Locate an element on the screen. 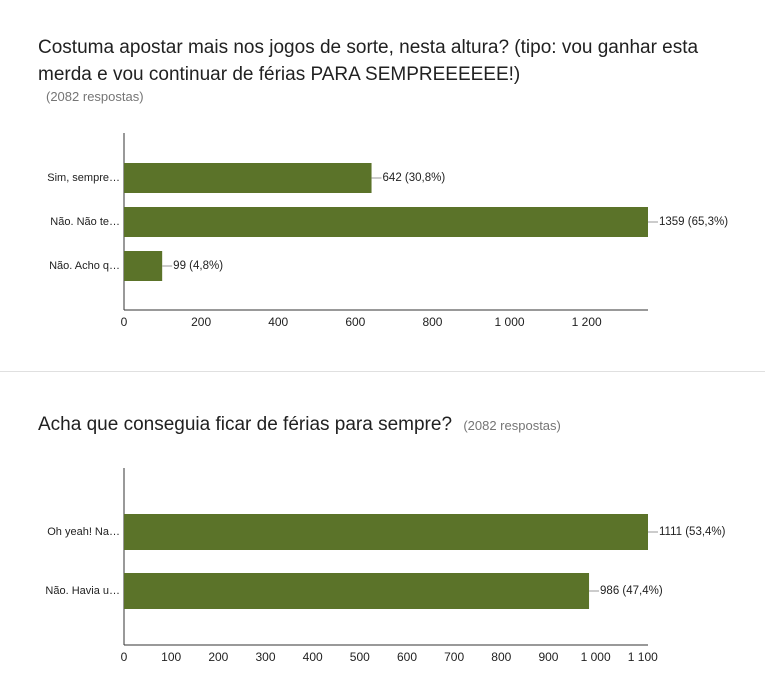  divider is located at coordinates (382, 371).